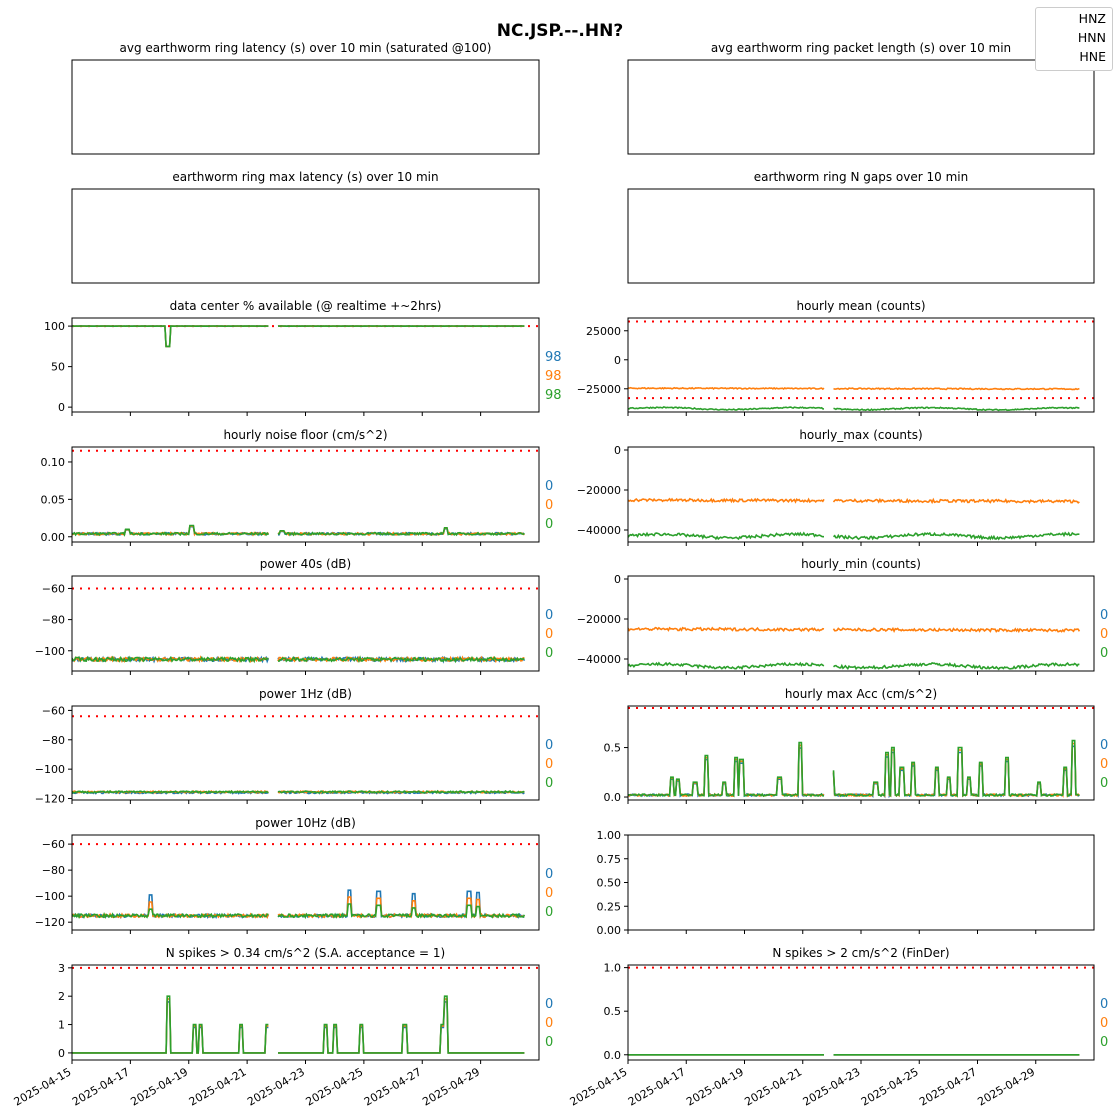 The width and height of the screenshot is (1120, 1120). Describe the element at coordinates (53, 462) in the screenshot. I see `y-tick-label: 0.10` at that location.